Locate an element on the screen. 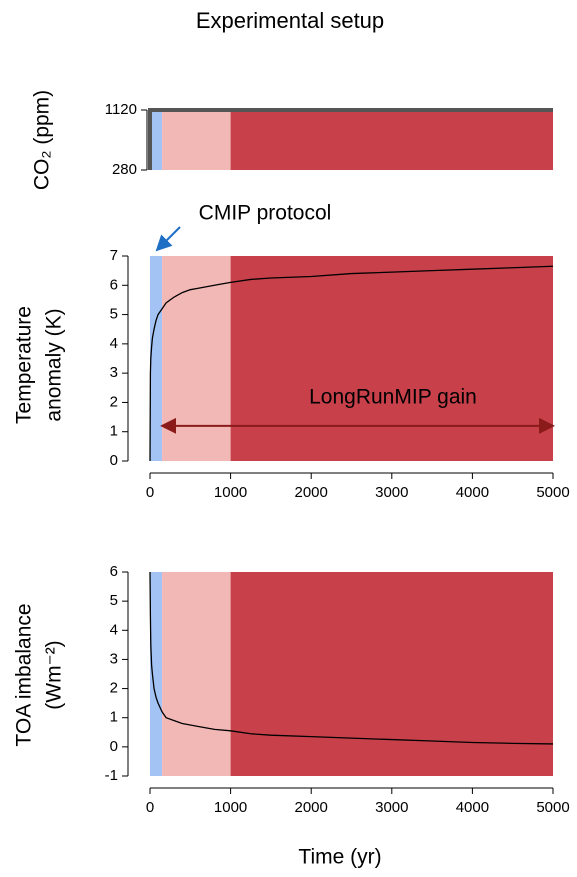 The image size is (577, 877). y-tick-label: 1120 is located at coordinates (121, 109).